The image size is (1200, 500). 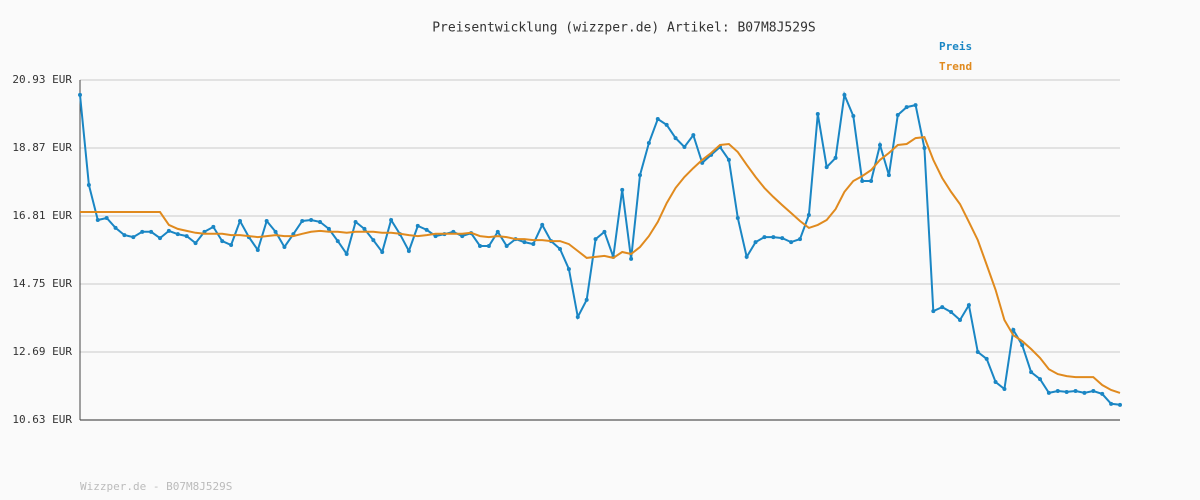 I want to click on y-tick-label: 20.93 EUR, so click(x=42, y=79).